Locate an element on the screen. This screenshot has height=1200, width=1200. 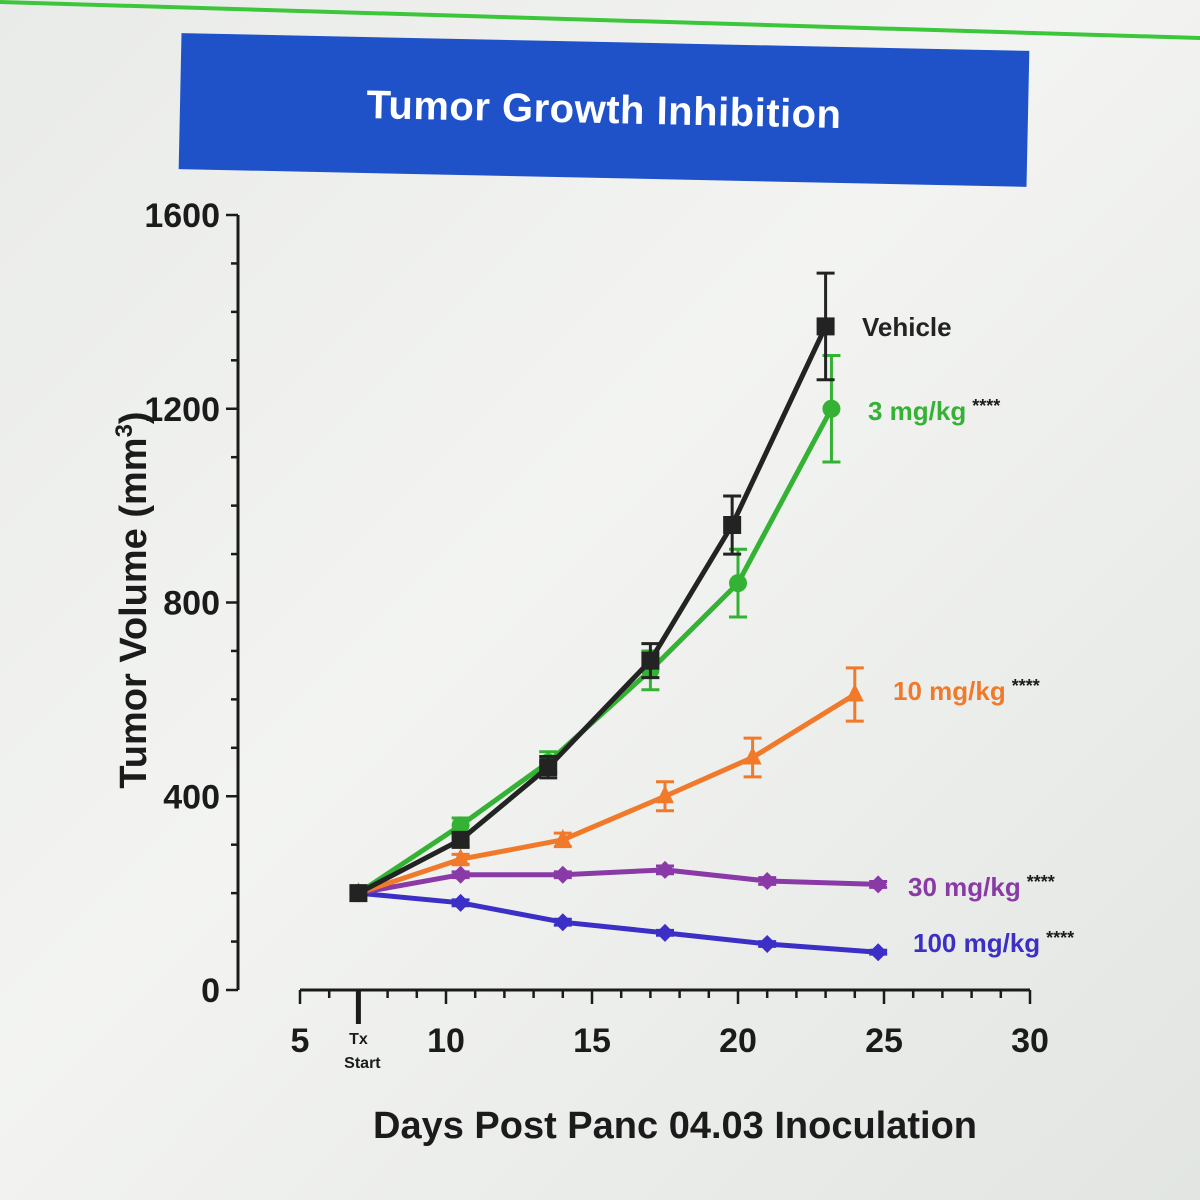
series-10-mg-kg is located at coordinates (606, 783).